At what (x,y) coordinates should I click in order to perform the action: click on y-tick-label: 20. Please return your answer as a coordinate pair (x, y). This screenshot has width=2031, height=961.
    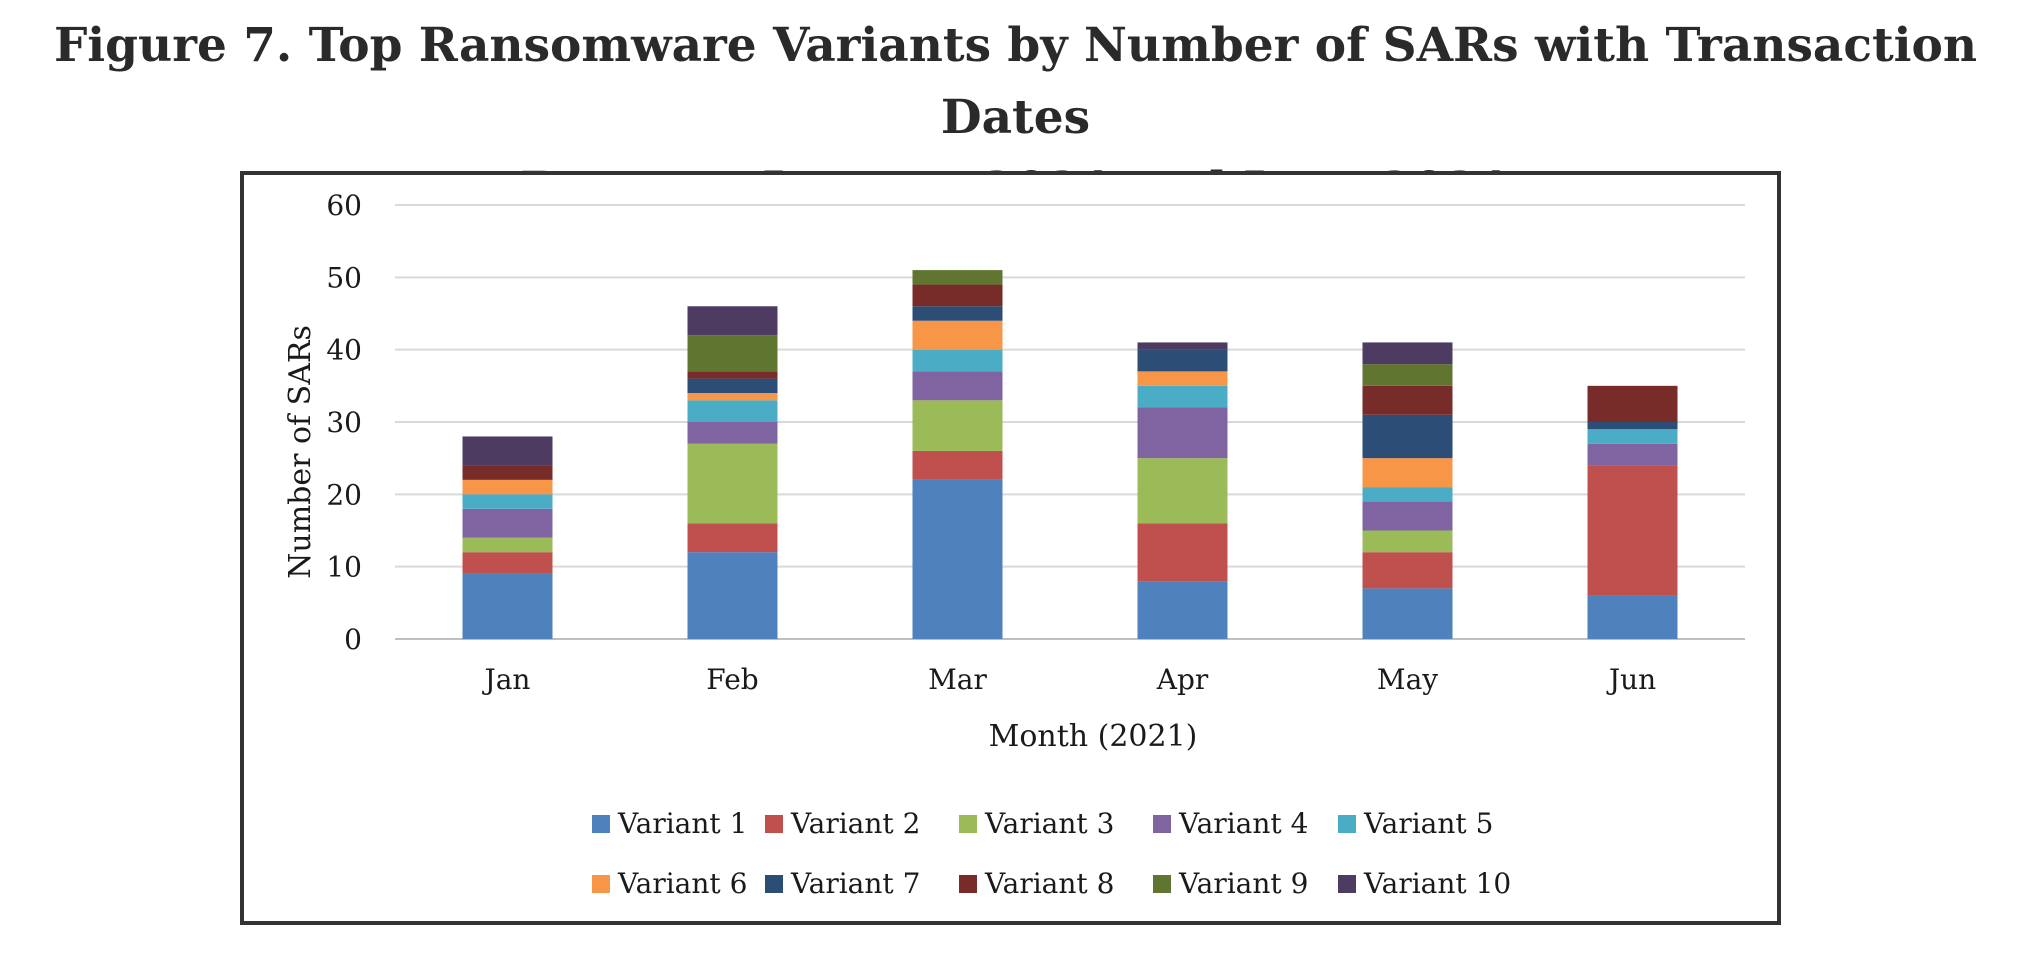
    Looking at the image, I should click on (344, 494).